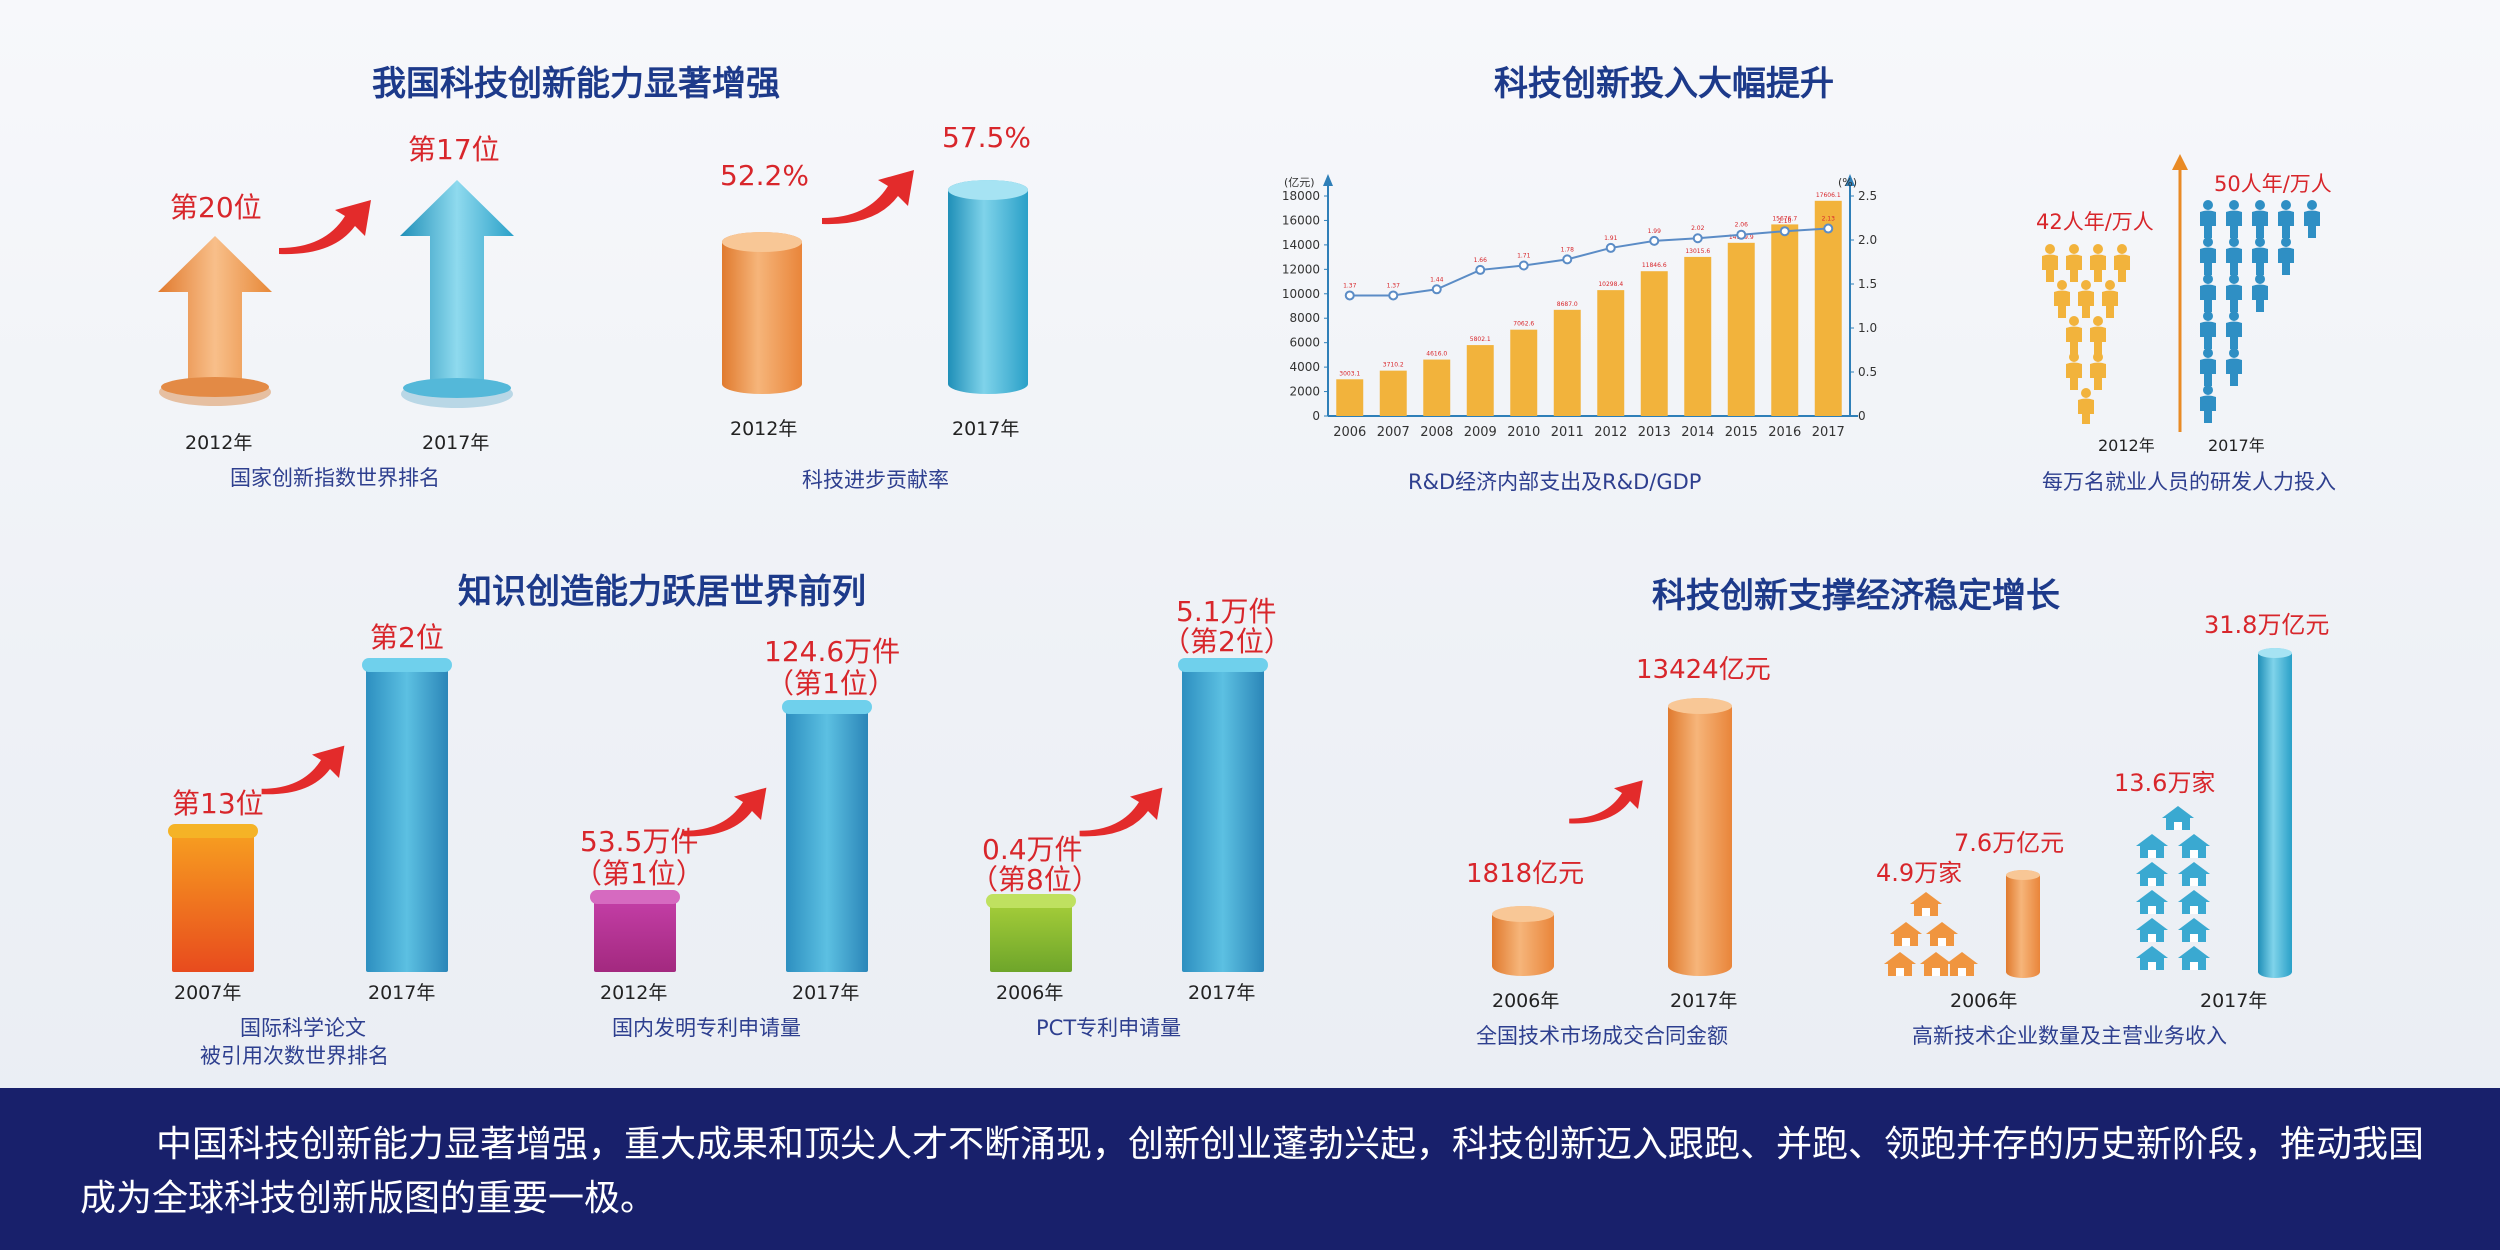 The image size is (2500, 1250). Describe the element at coordinates (1304, 367) in the screenshot. I see `left-tick-label: 4000` at that location.